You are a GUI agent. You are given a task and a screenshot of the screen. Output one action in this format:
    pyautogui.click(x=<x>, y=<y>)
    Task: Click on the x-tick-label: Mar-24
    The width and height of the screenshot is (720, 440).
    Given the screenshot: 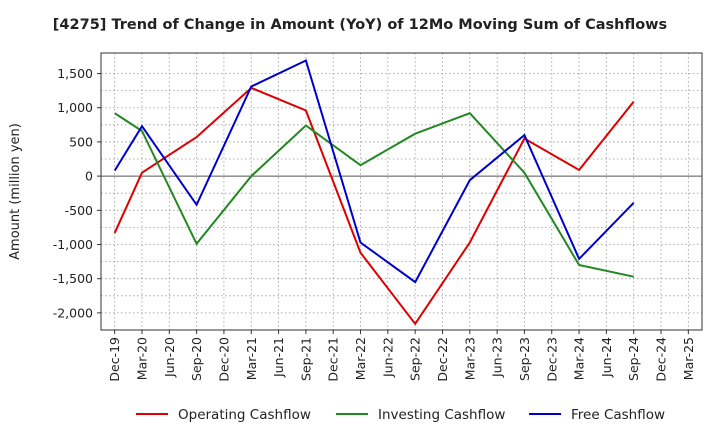 What is the action you would take?
    pyautogui.click(x=579, y=358)
    